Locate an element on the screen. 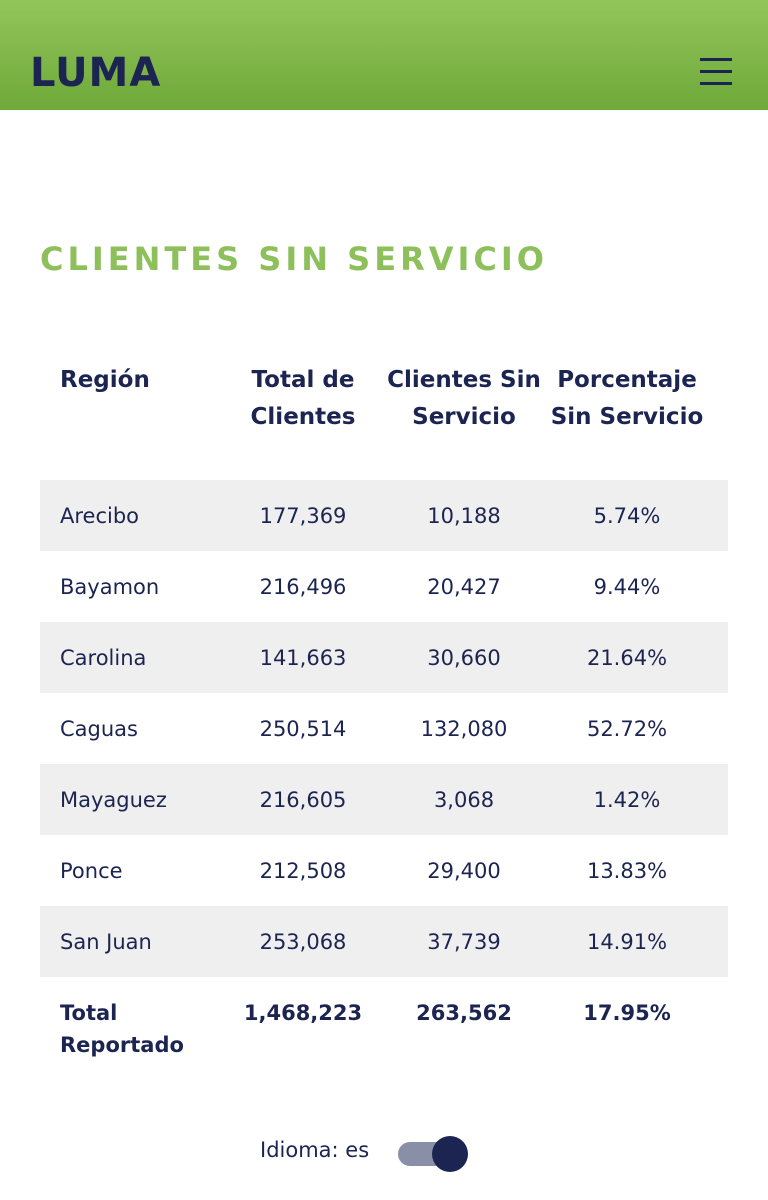  table-row: Arecibo 177,369 10,188 5.74% is located at coordinates (384, 515).